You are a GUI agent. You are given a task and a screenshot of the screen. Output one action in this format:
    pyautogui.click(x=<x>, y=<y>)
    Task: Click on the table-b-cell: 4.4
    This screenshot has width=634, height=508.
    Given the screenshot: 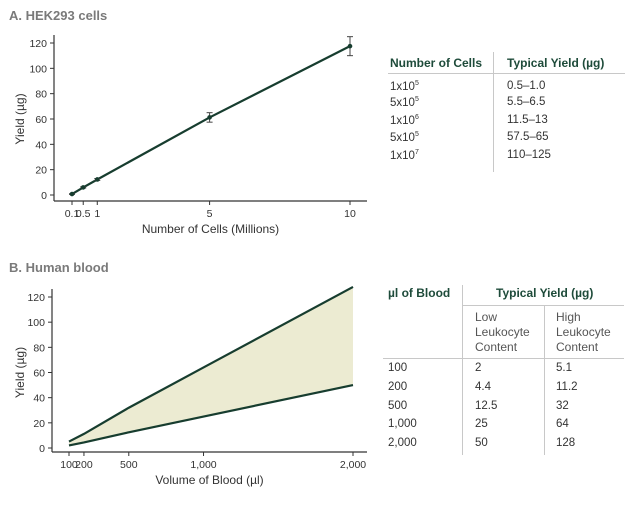 What is the action you would take?
    pyautogui.click(x=483, y=387)
    